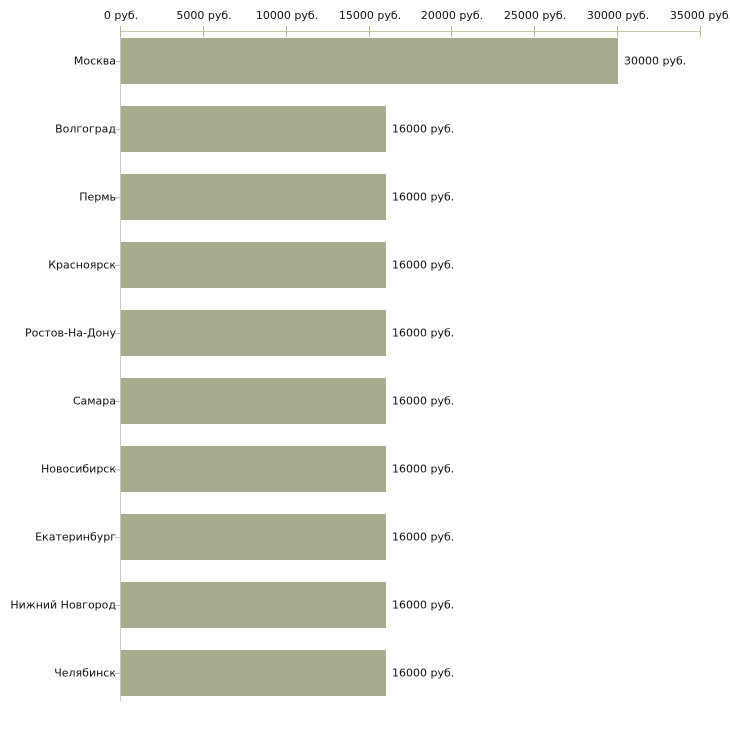 The image size is (730, 730). What do you see at coordinates (287, 15) in the screenshot?
I see `x-axis-tick-label: 10000 руб.` at bounding box center [287, 15].